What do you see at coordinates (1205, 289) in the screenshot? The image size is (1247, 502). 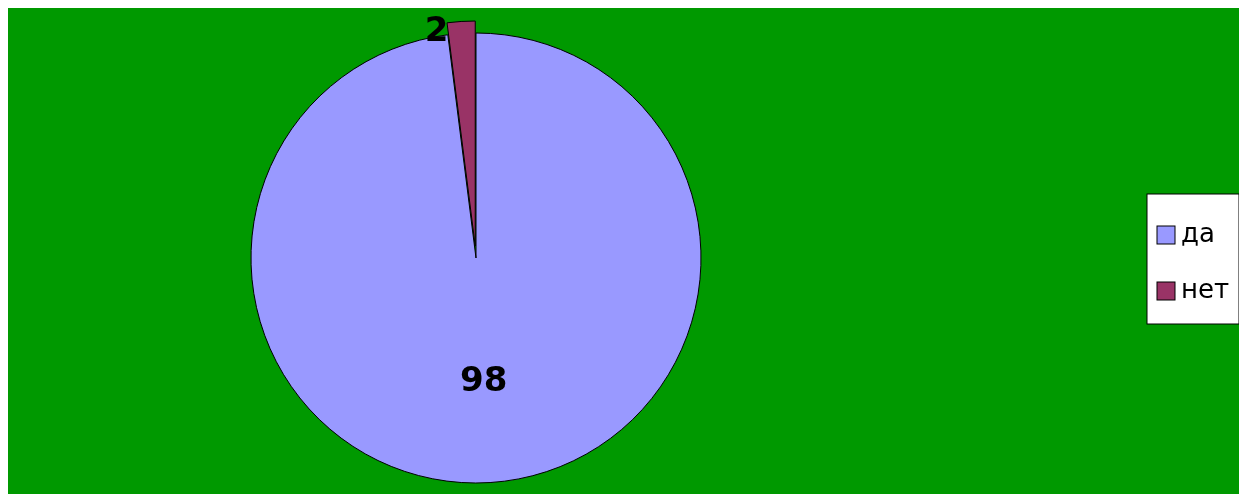 I see `legend-label: нет` at bounding box center [1205, 289].